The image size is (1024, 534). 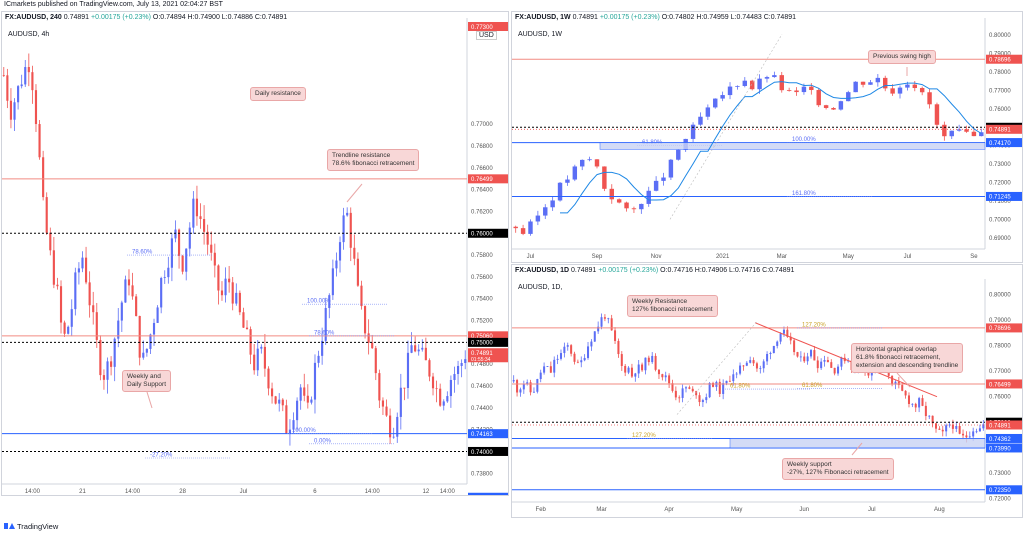 What do you see at coordinates (804, 194) in the screenshot?
I see `fib-level-label: 161.80%` at bounding box center [804, 194].